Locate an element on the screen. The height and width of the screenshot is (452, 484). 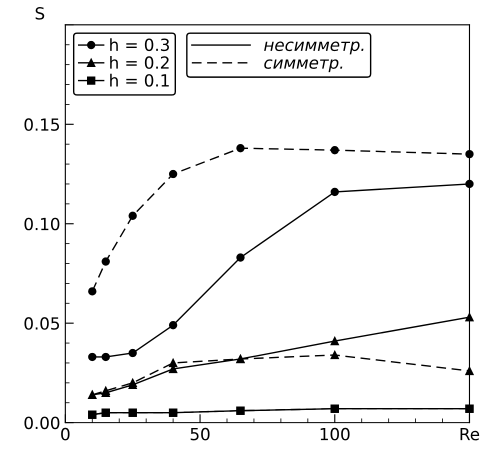
annotation: симметр. is located at coordinates (303, 65).